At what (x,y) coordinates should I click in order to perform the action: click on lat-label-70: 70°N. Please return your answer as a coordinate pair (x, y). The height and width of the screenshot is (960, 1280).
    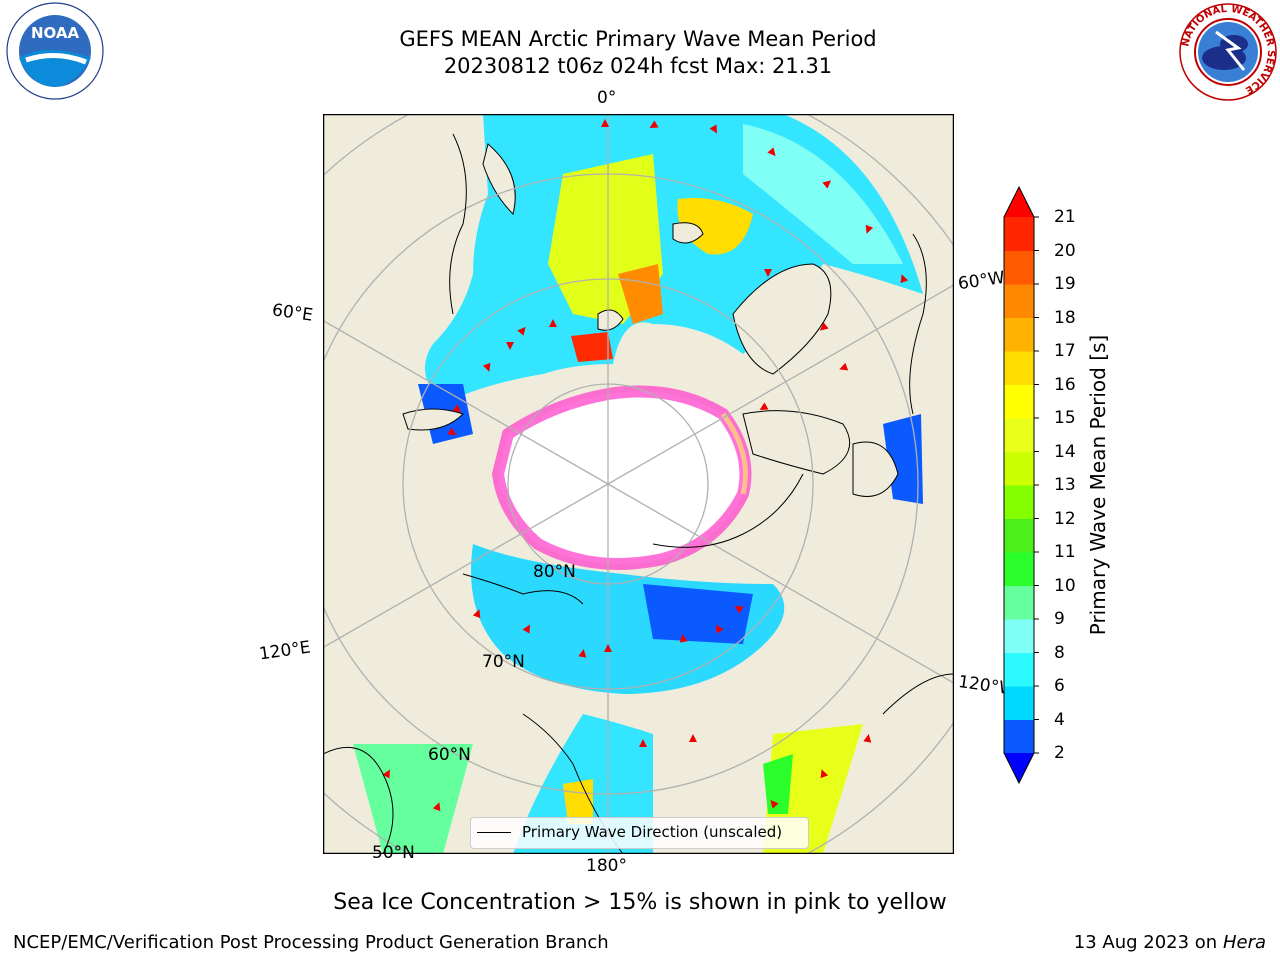
    Looking at the image, I should click on (503, 662).